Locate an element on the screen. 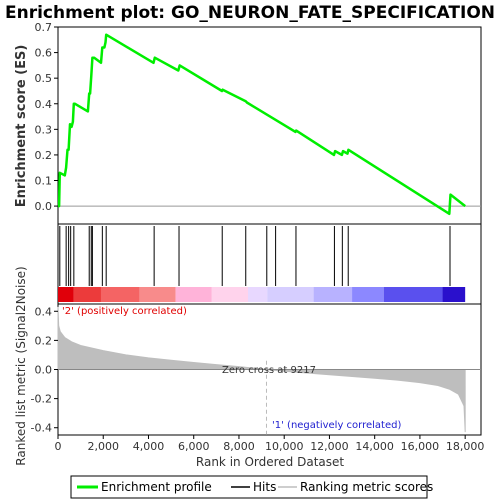 This screenshot has width=500, height=500. legend-label-enrichment: Enrichment profile is located at coordinates (156, 487).